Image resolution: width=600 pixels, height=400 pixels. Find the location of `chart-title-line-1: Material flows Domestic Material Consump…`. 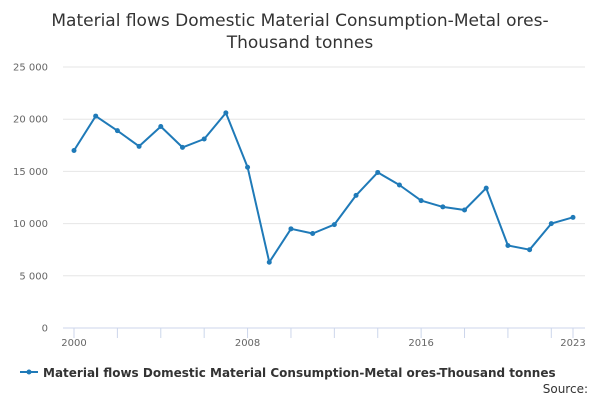

chart-title-line-1: Material flows Domestic Material Consump… is located at coordinates (299, 21).